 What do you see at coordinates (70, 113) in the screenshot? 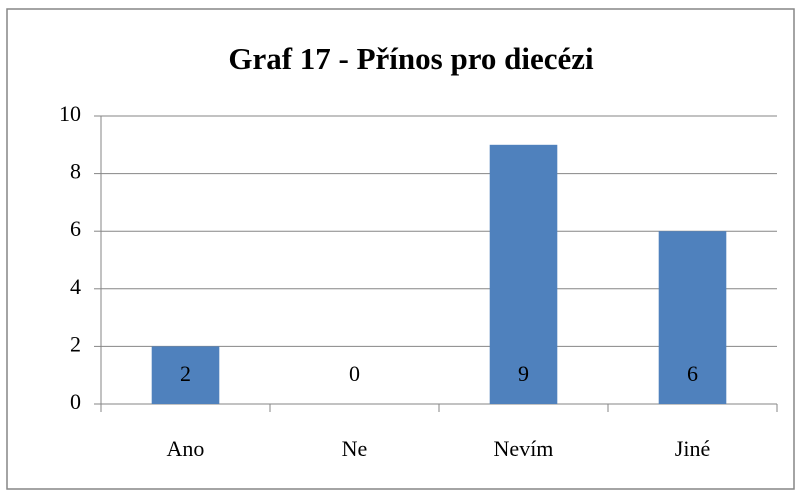
I see `y-tick-label: 10` at bounding box center [70, 113].